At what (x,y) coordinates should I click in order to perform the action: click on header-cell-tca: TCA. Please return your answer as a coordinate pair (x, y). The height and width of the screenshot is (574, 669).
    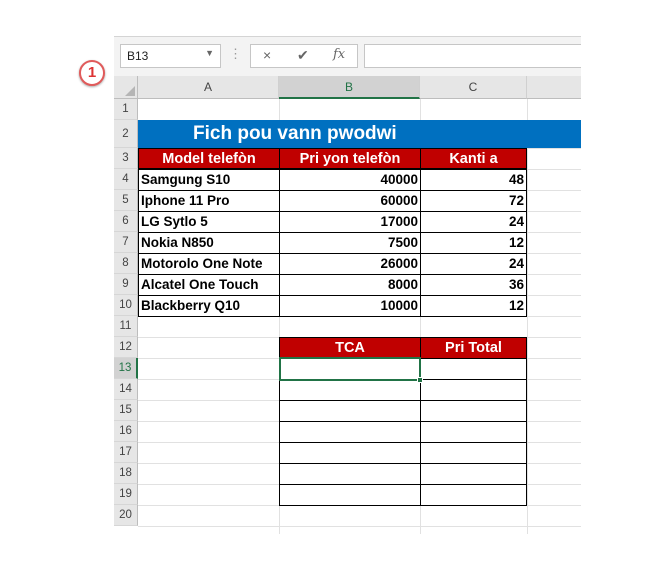
    Looking at the image, I should click on (350, 348).